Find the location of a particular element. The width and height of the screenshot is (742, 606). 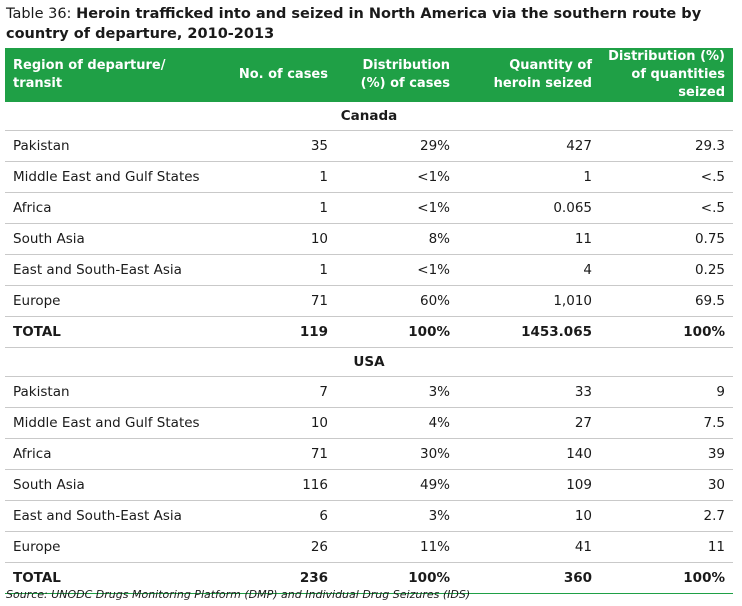

cell-cases: 6 is located at coordinates (278, 516).